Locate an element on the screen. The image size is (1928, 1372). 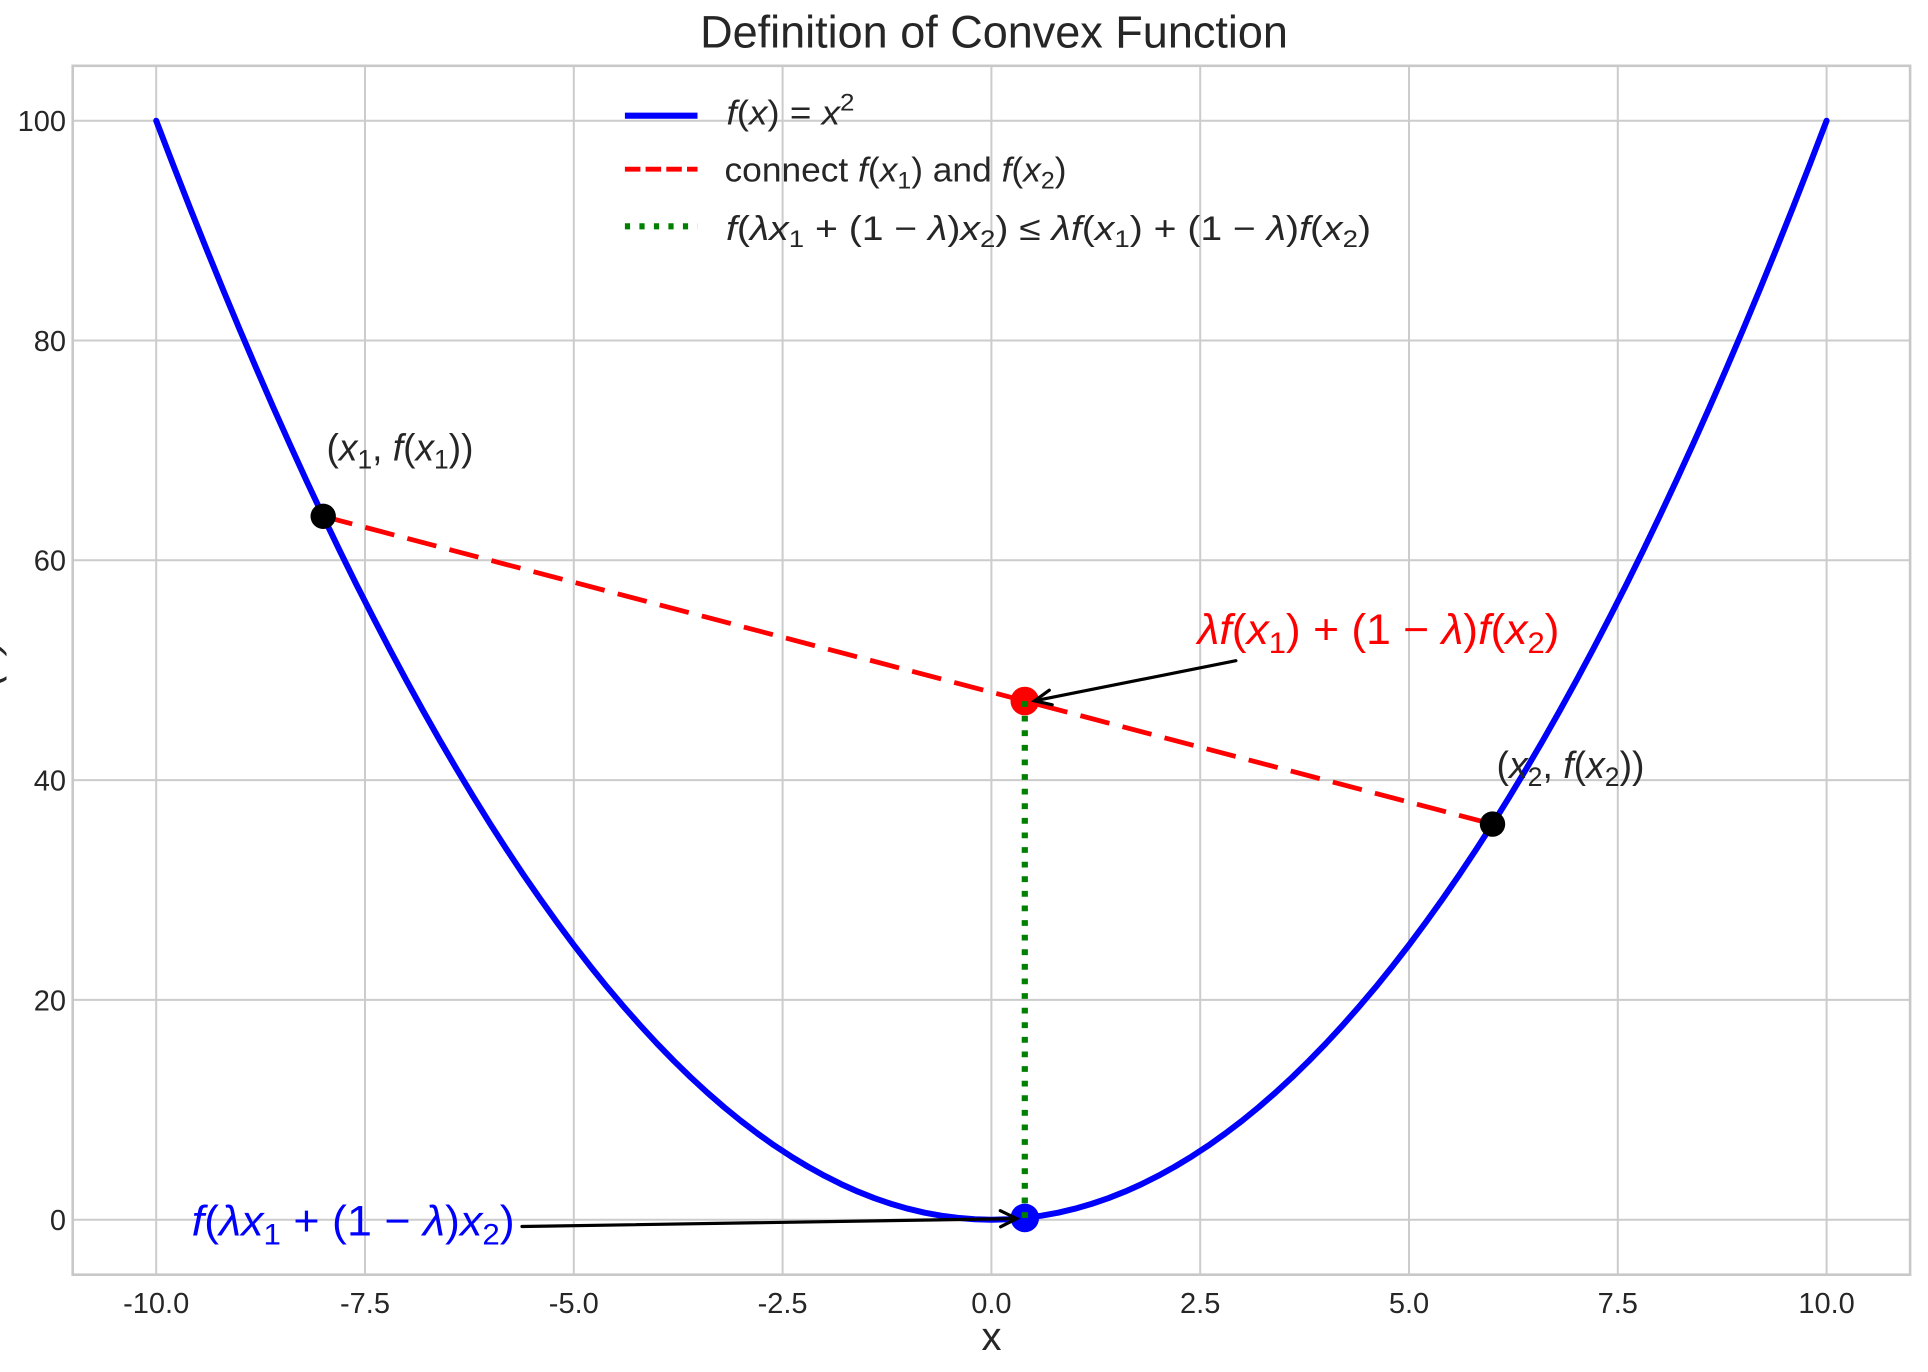
svg-text: -2.5 is located at coordinates (783, 1304).